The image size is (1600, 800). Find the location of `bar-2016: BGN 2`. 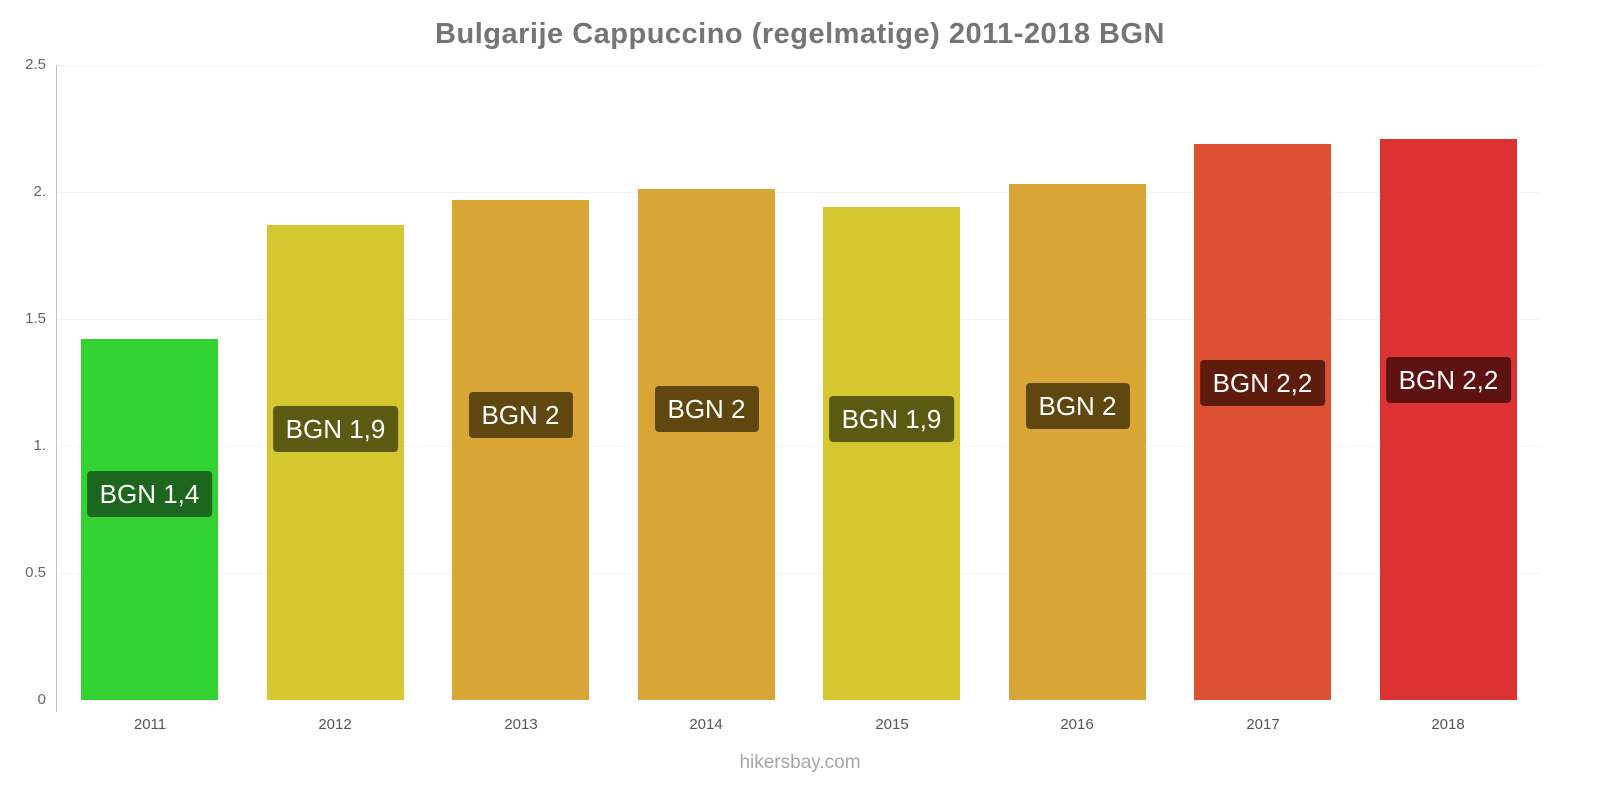

bar-2016: BGN 2 is located at coordinates (1077, 442).